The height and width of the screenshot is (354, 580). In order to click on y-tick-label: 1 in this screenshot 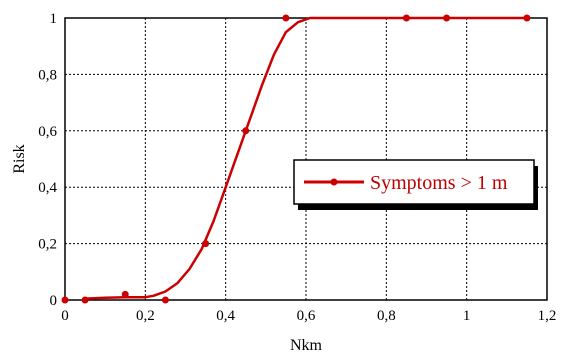, I will do `click(54, 19)`.